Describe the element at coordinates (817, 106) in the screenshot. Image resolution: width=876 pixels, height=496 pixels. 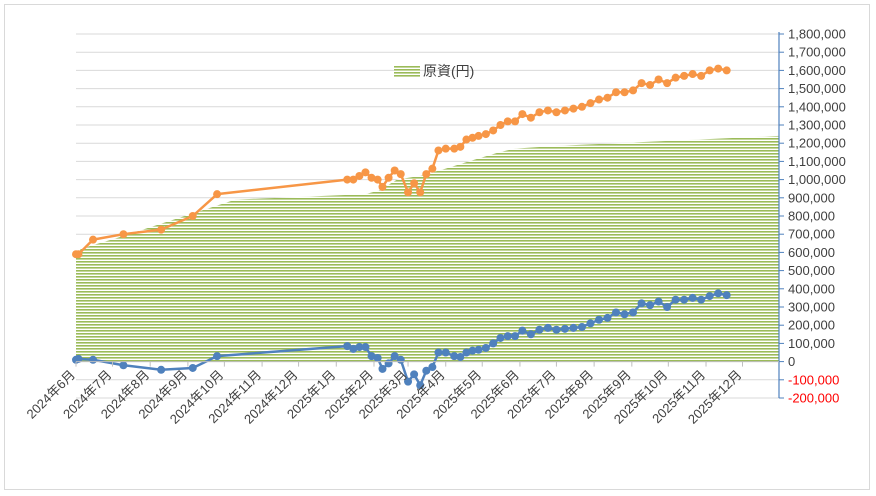
I see `y-tick-label: 1,400,000` at that location.